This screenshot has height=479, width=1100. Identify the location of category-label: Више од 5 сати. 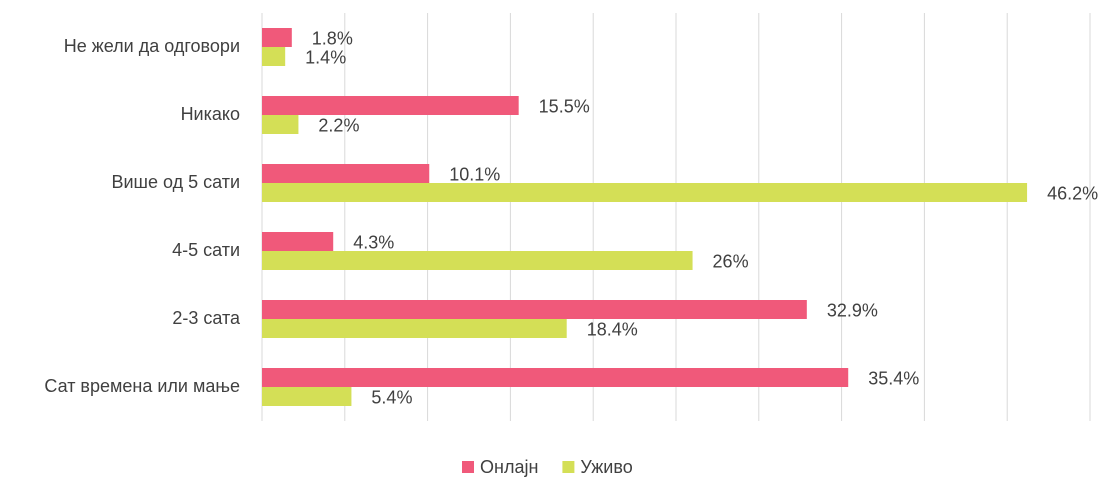
(175, 182).